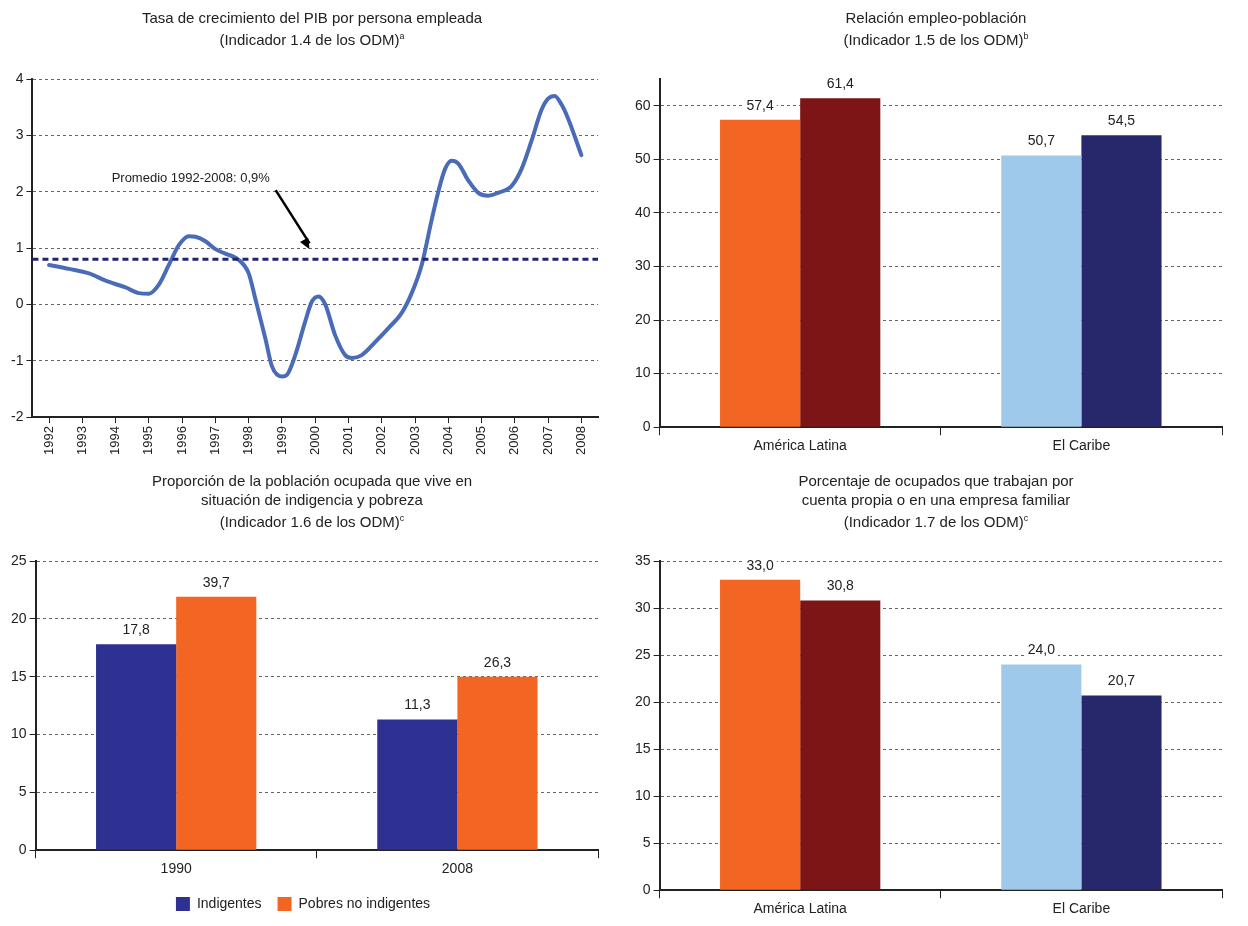 This screenshot has width=1248, height=926. What do you see at coordinates (248, 440) in the screenshot?
I see `x-tick-label: 1998` at bounding box center [248, 440].